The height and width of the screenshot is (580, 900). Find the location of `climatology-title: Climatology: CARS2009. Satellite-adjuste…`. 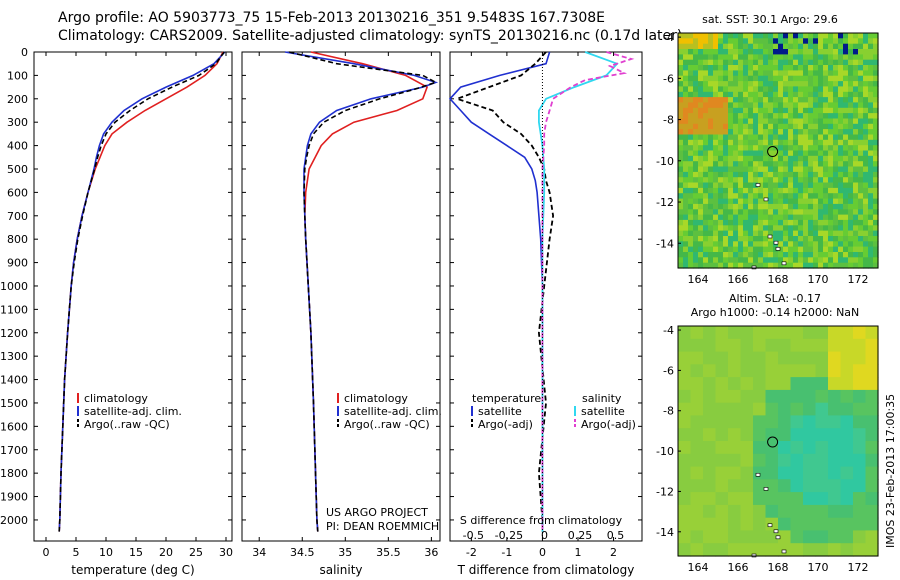

climatology-title: Climatology: CARS2009. Satellite-adjuste… is located at coordinates (370, 36).